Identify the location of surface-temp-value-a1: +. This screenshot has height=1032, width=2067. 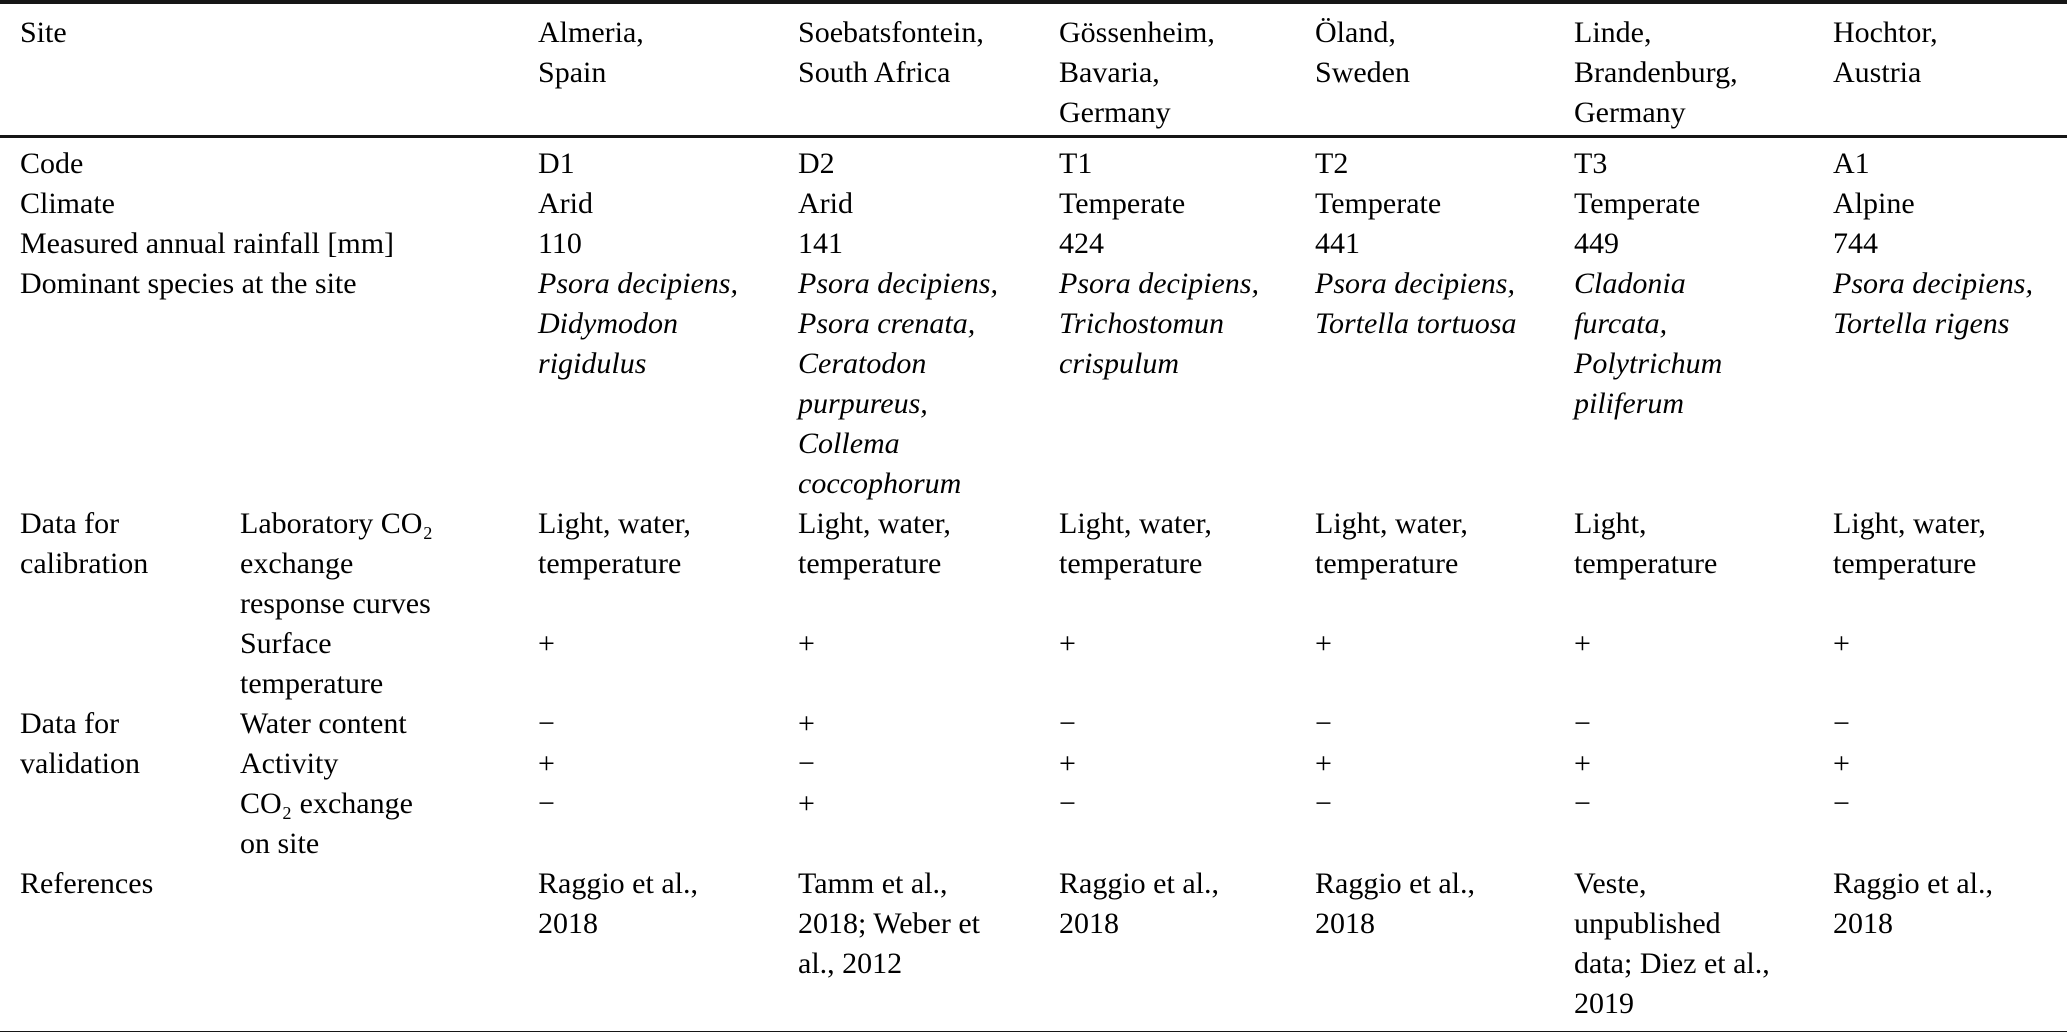
(1841, 643).